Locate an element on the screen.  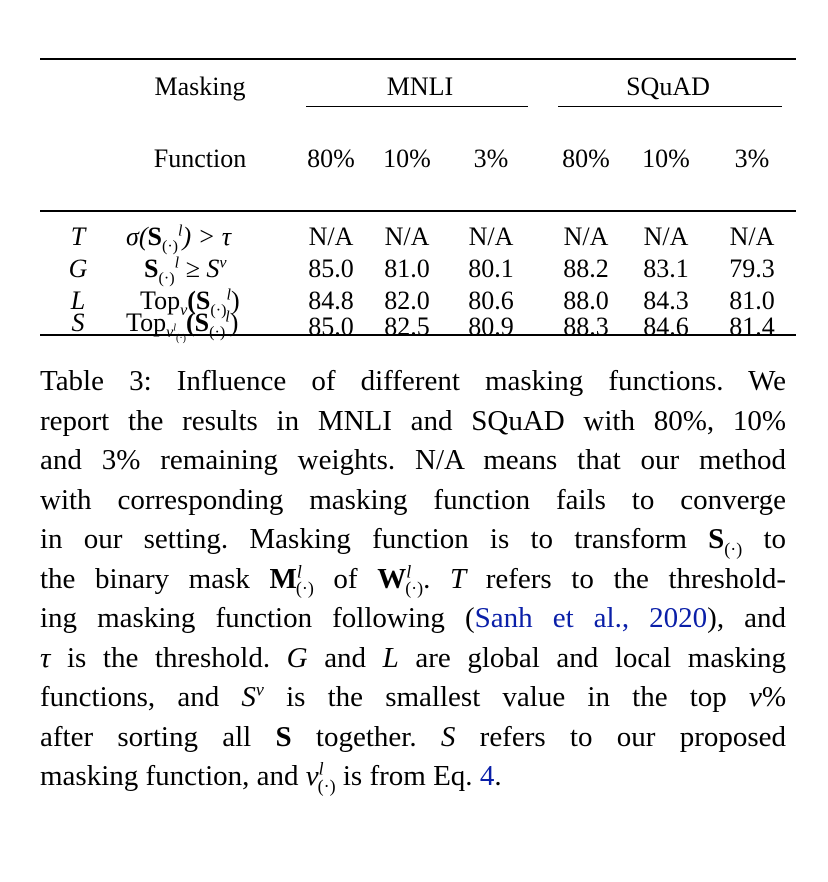
squad-cmidrule is located at coordinates (670, 107).